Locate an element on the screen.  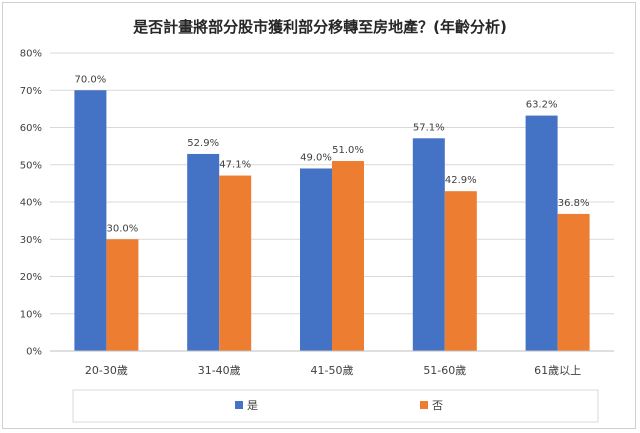
y-tick-label: 10% is located at coordinates (31, 314).